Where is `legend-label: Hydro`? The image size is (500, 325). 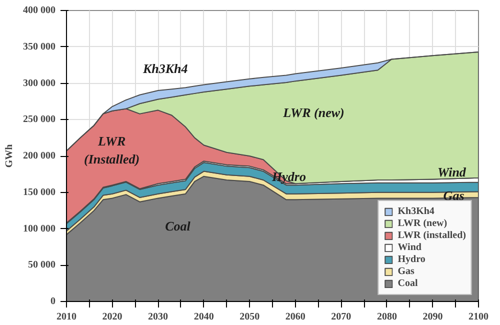
legend-label: Hydro is located at coordinates (412, 259).